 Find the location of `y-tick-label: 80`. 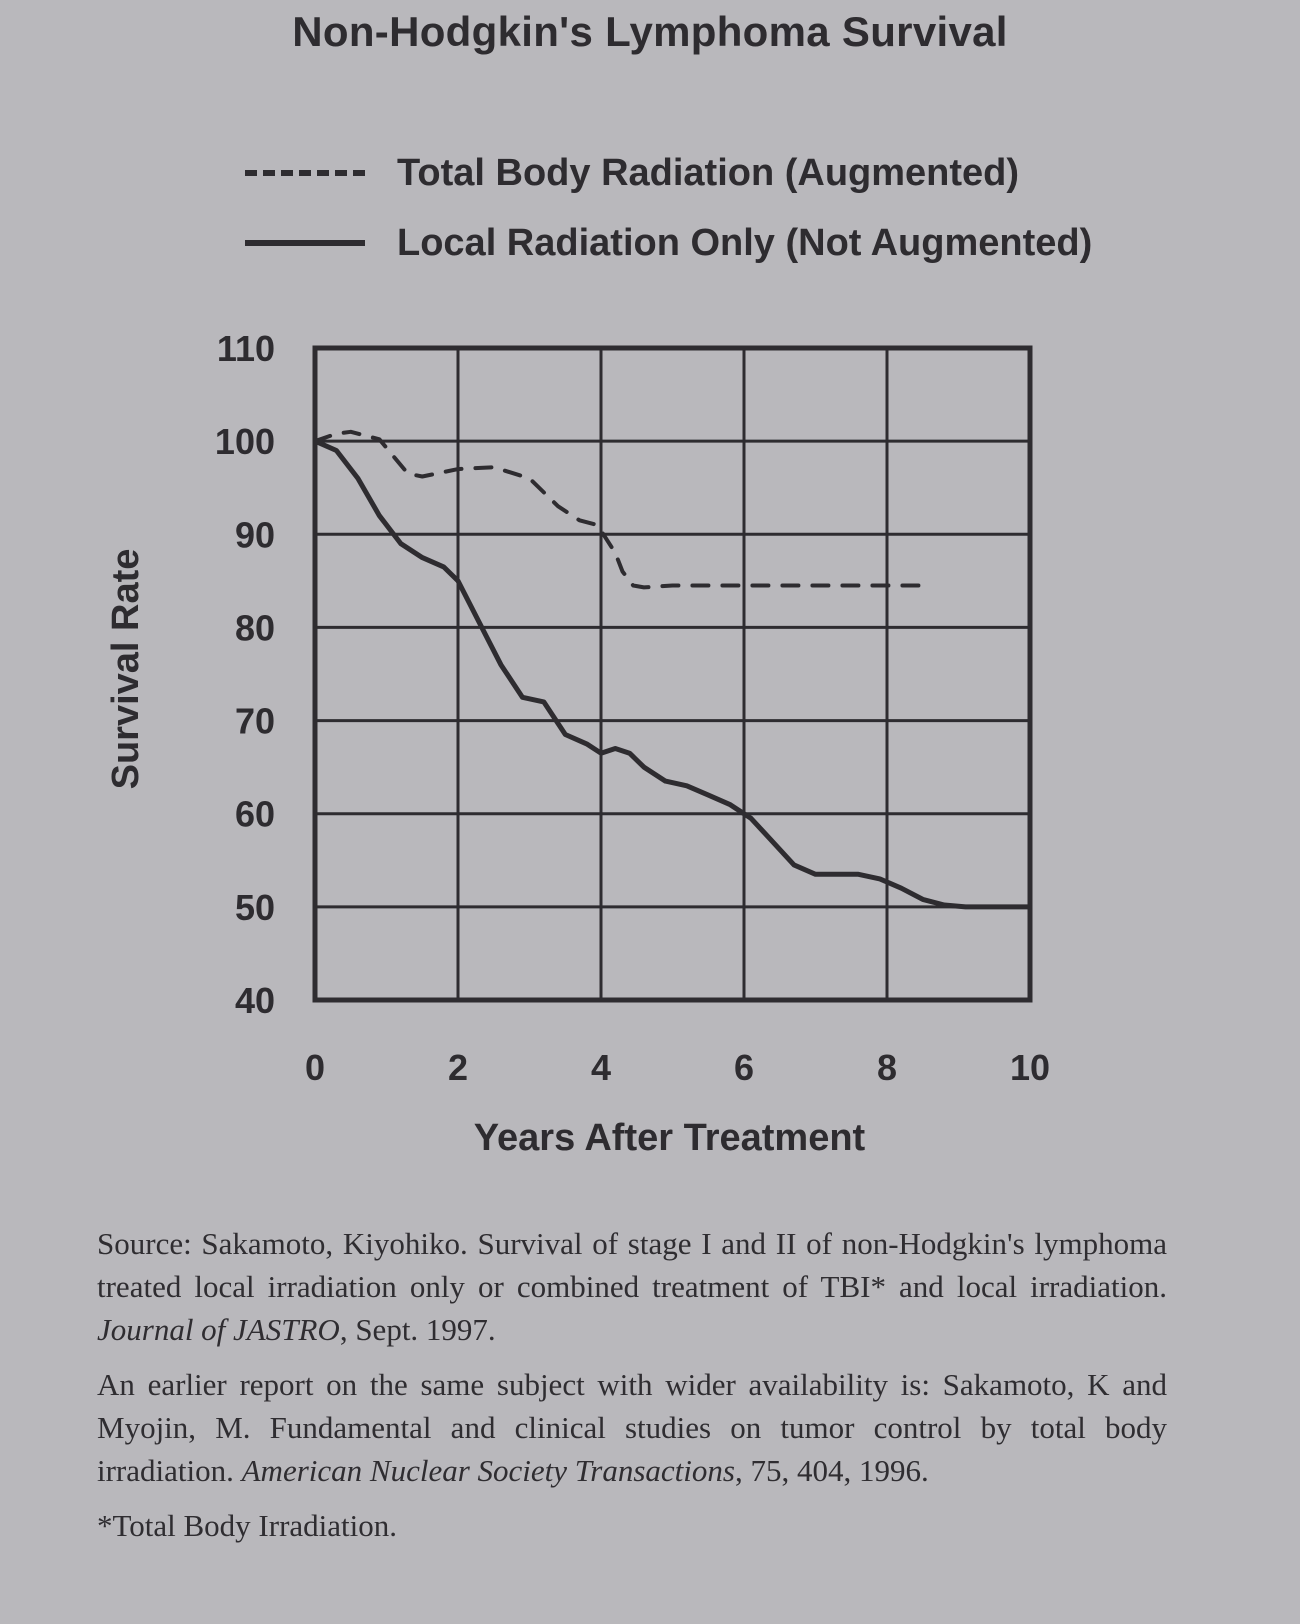

y-tick-label: 80 is located at coordinates (255, 627).